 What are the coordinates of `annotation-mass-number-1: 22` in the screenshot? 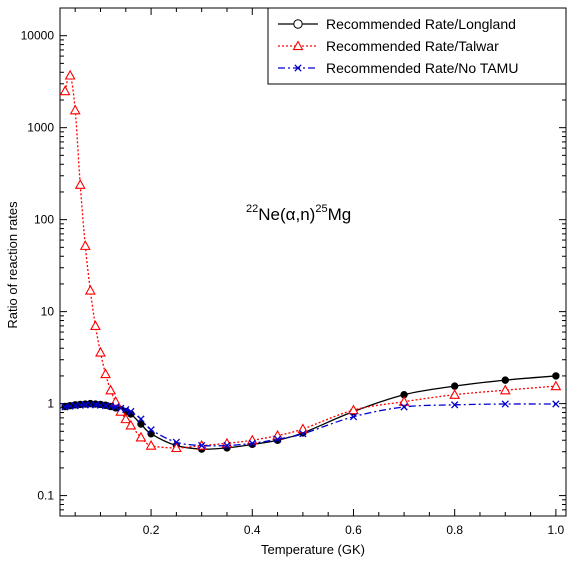 It's located at (252, 209).